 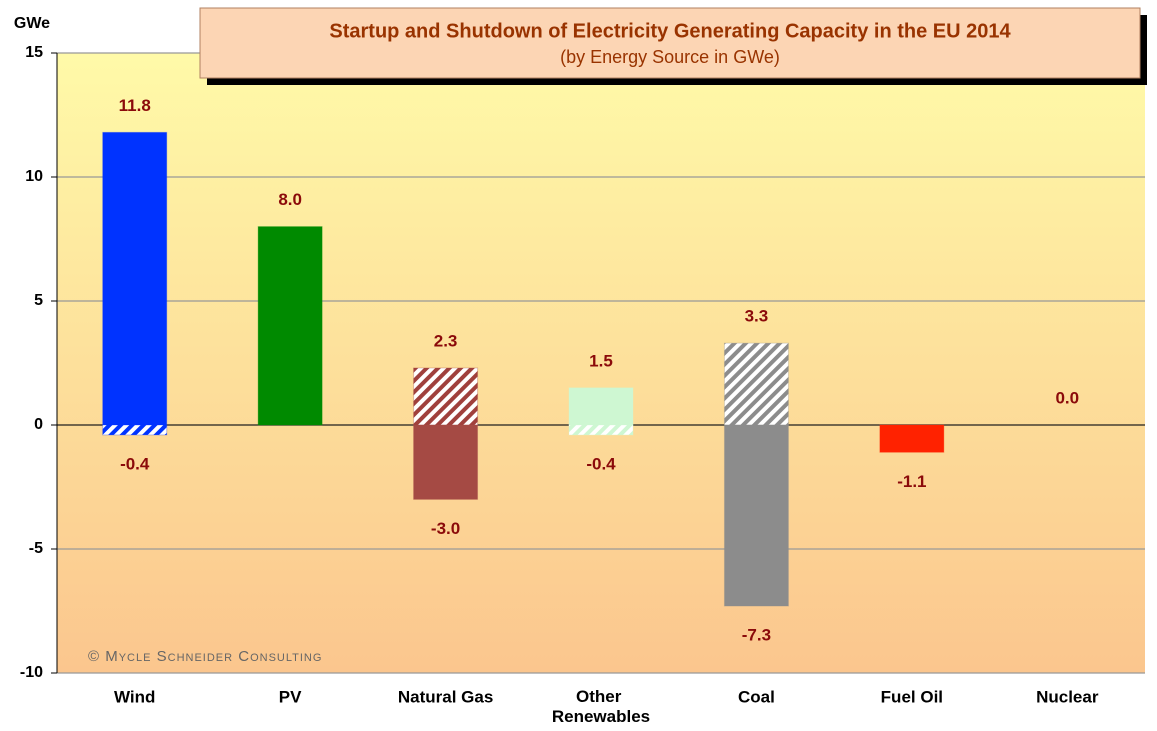 I want to click on title-box, so click(x=670, y=43).